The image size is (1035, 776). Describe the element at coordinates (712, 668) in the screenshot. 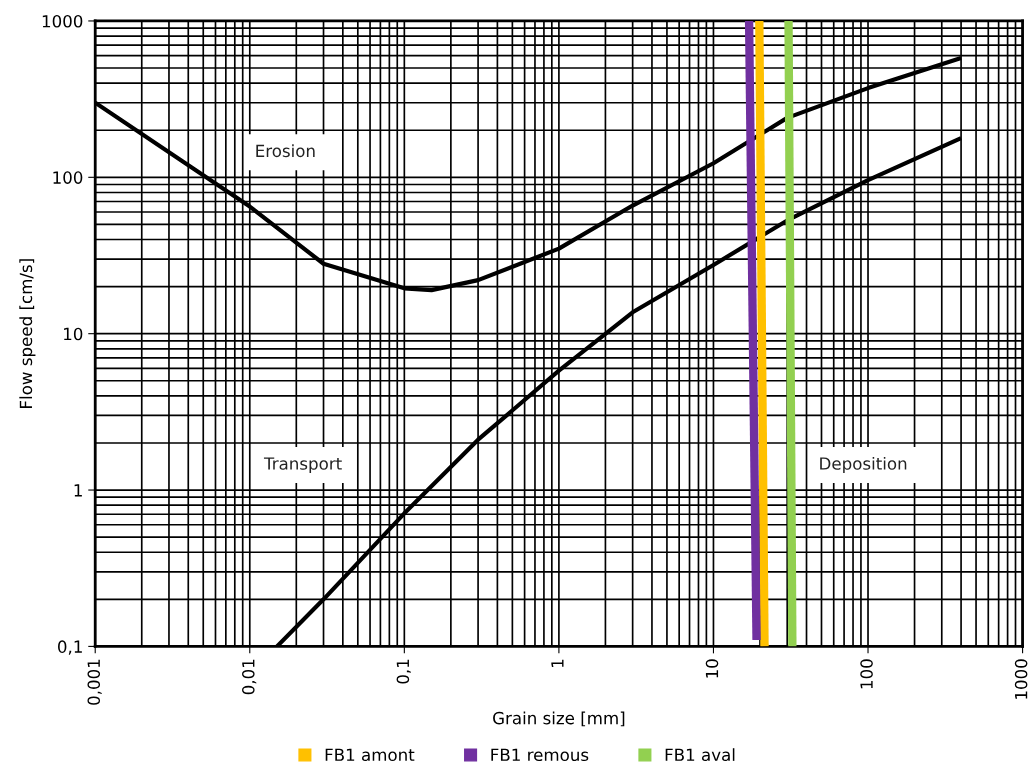

I see `x-tick-label: 10` at that location.